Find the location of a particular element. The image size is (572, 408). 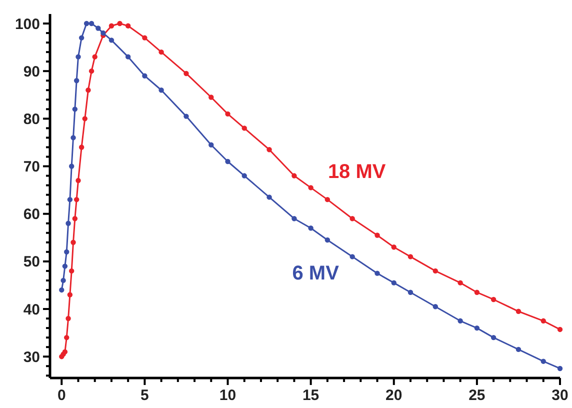

x-tick-label: 0 is located at coordinates (61, 395).